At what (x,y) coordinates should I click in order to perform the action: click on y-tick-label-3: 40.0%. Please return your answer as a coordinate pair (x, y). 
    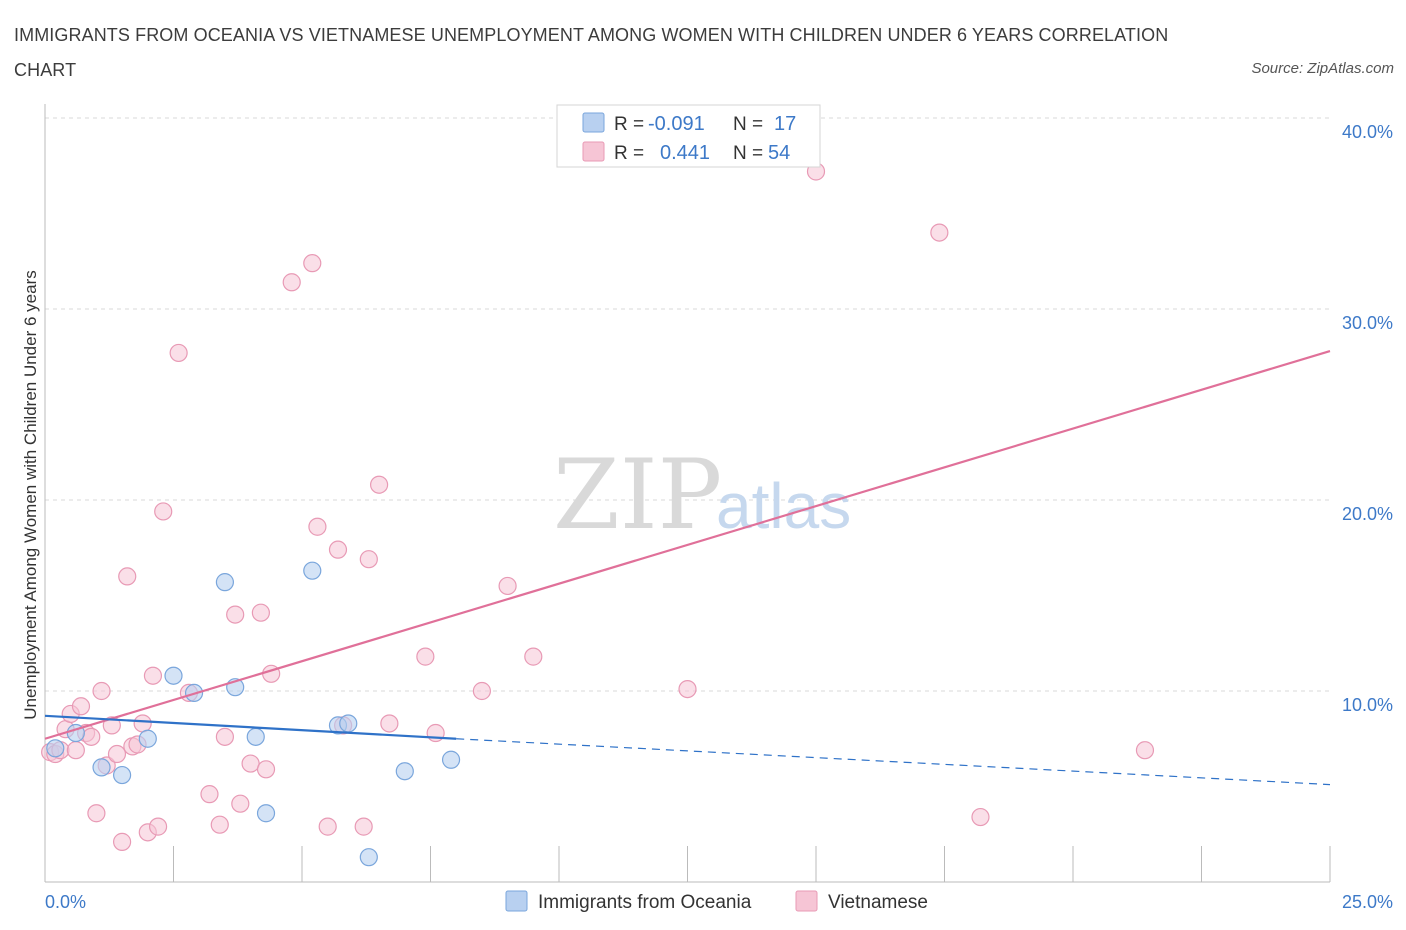
    Looking at the image, I should click on (1367, 132).